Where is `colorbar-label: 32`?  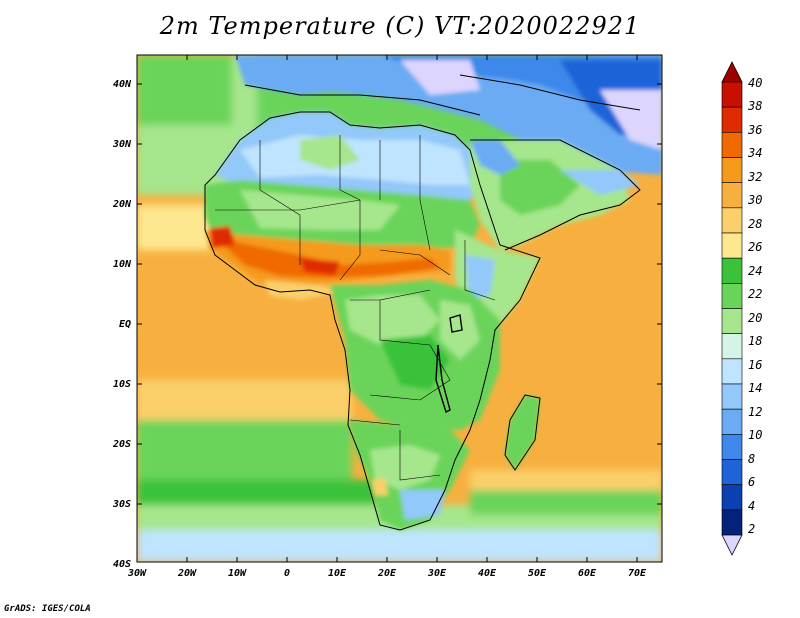
colorbar-label: 32 is located at coordinates (754, 177).